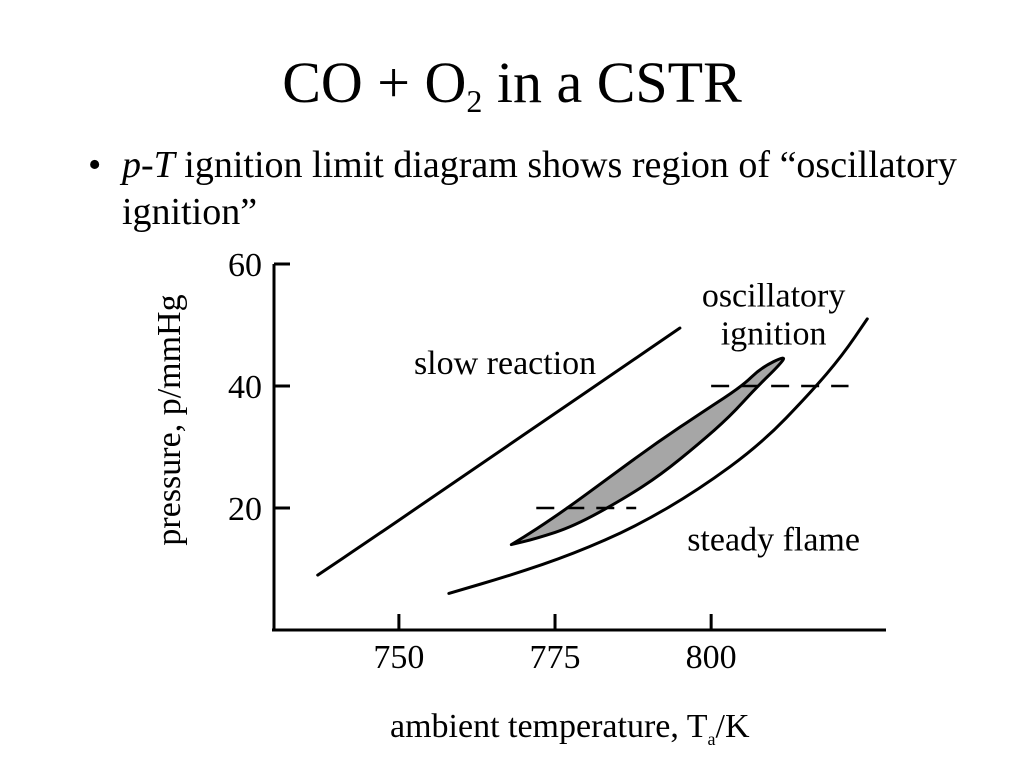 Image resolution: width=1024 pixels, height=768 pixels. I want to click on y-axis-label: pressure, p/mmHg, so click(169, 419).